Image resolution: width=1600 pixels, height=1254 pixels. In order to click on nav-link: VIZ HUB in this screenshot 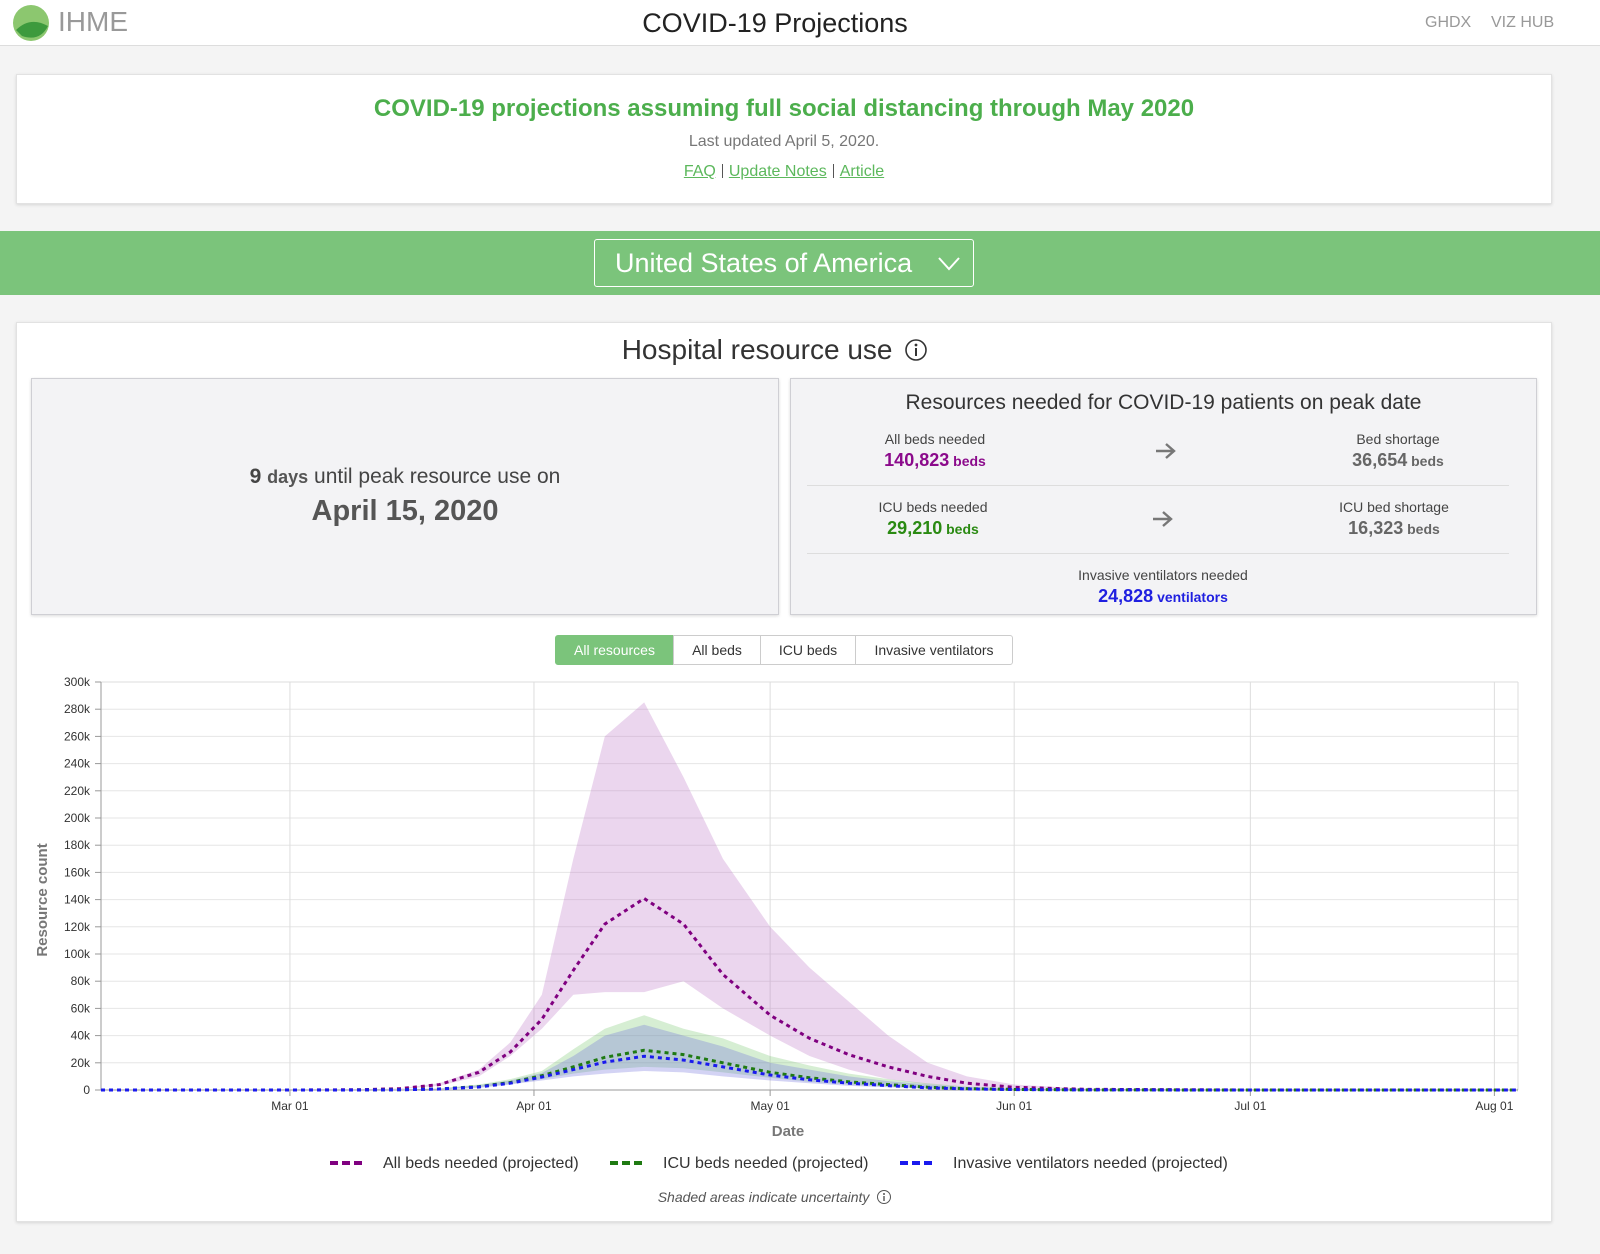, I will do `click(1523, 22)`.